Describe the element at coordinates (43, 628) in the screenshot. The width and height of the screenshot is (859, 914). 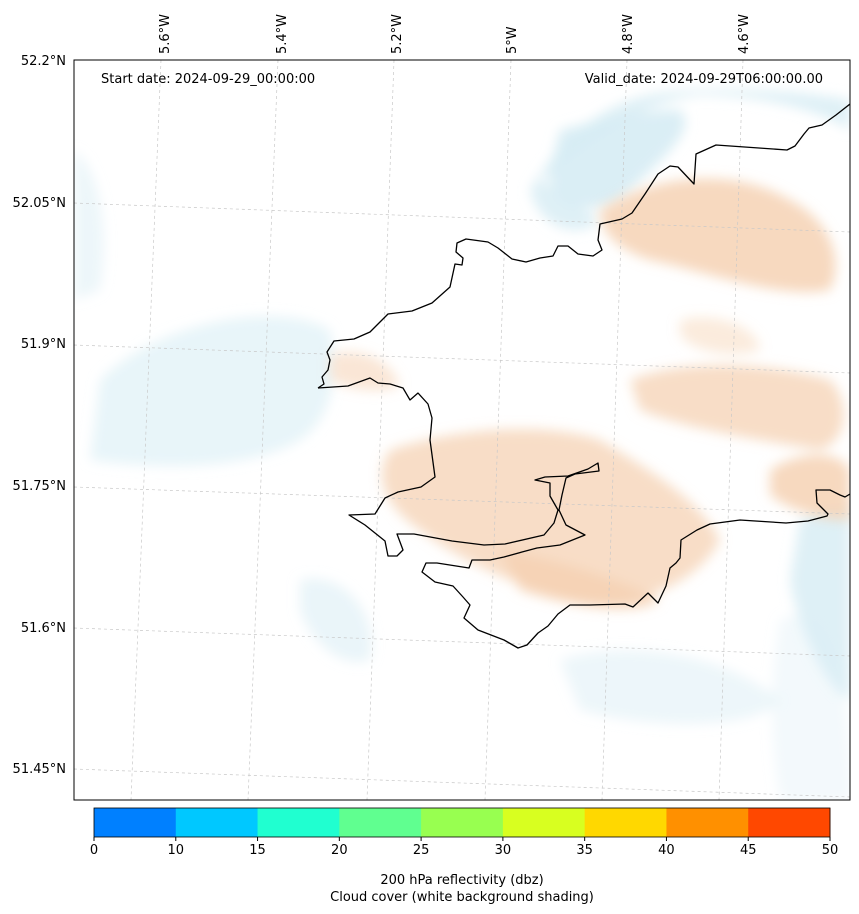
I see `lat-label: 51.6°N` at that location.